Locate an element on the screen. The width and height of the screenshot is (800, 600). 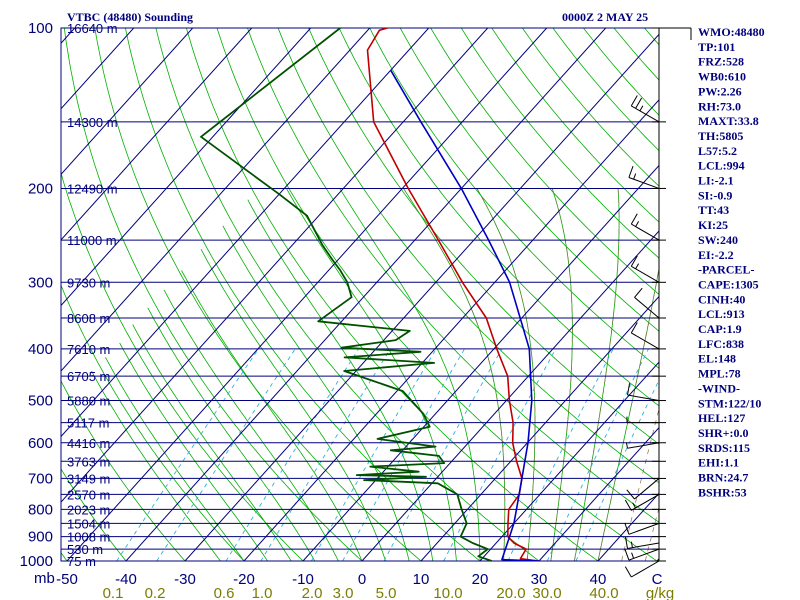
index-line: HEL:127 is located at coordinates (721, 418).